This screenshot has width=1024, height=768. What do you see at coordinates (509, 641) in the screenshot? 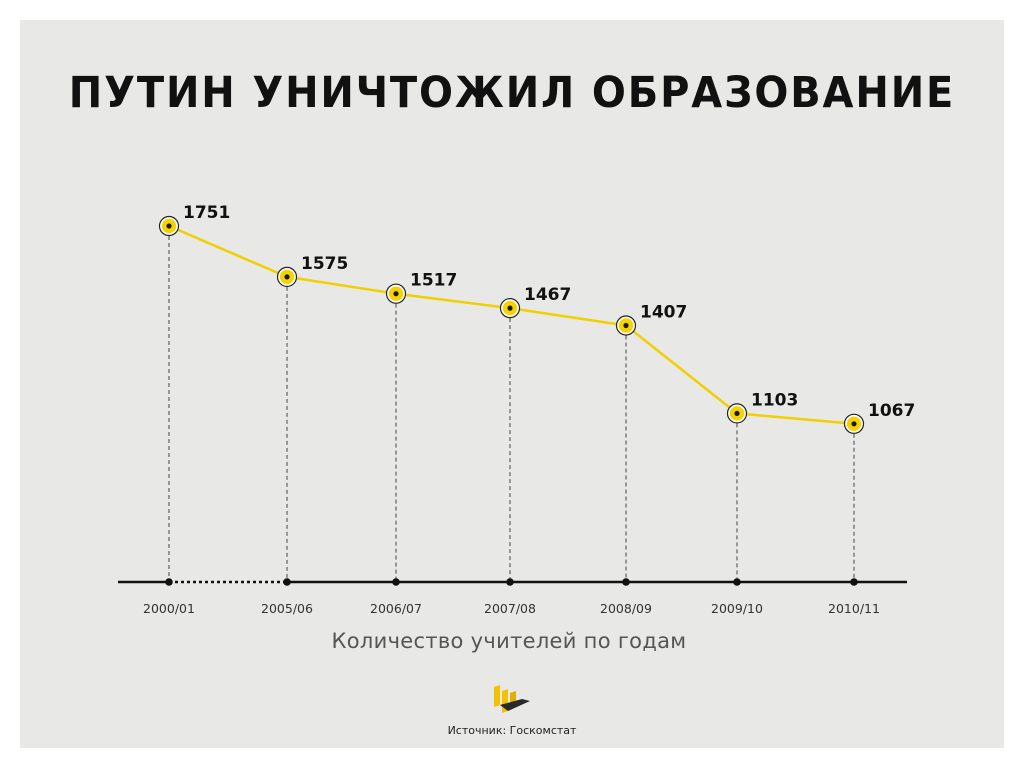
I see `x-axis-caption: Количество учителей по годам` at bounding box center [509, 641].